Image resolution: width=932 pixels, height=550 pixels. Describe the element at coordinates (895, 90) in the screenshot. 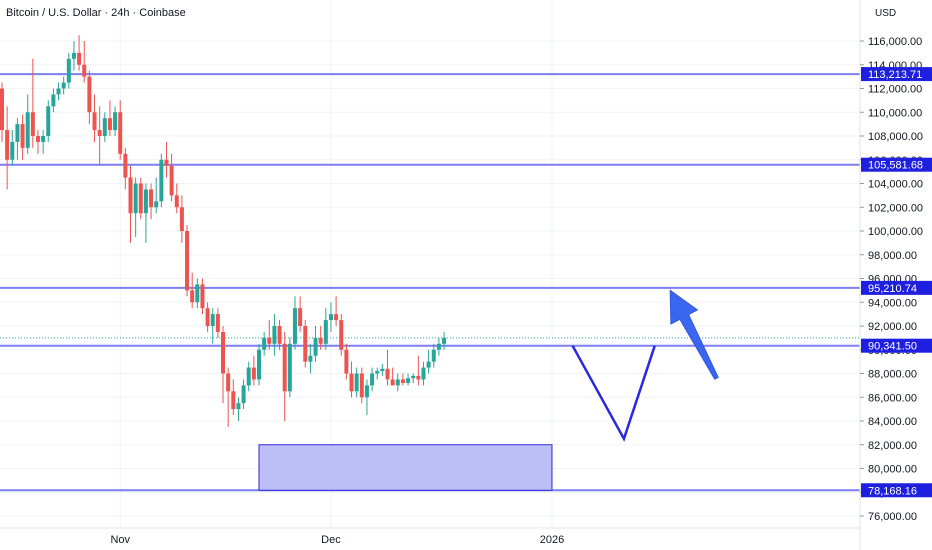

I see `price-tick-label: 112,000.00` at that location.